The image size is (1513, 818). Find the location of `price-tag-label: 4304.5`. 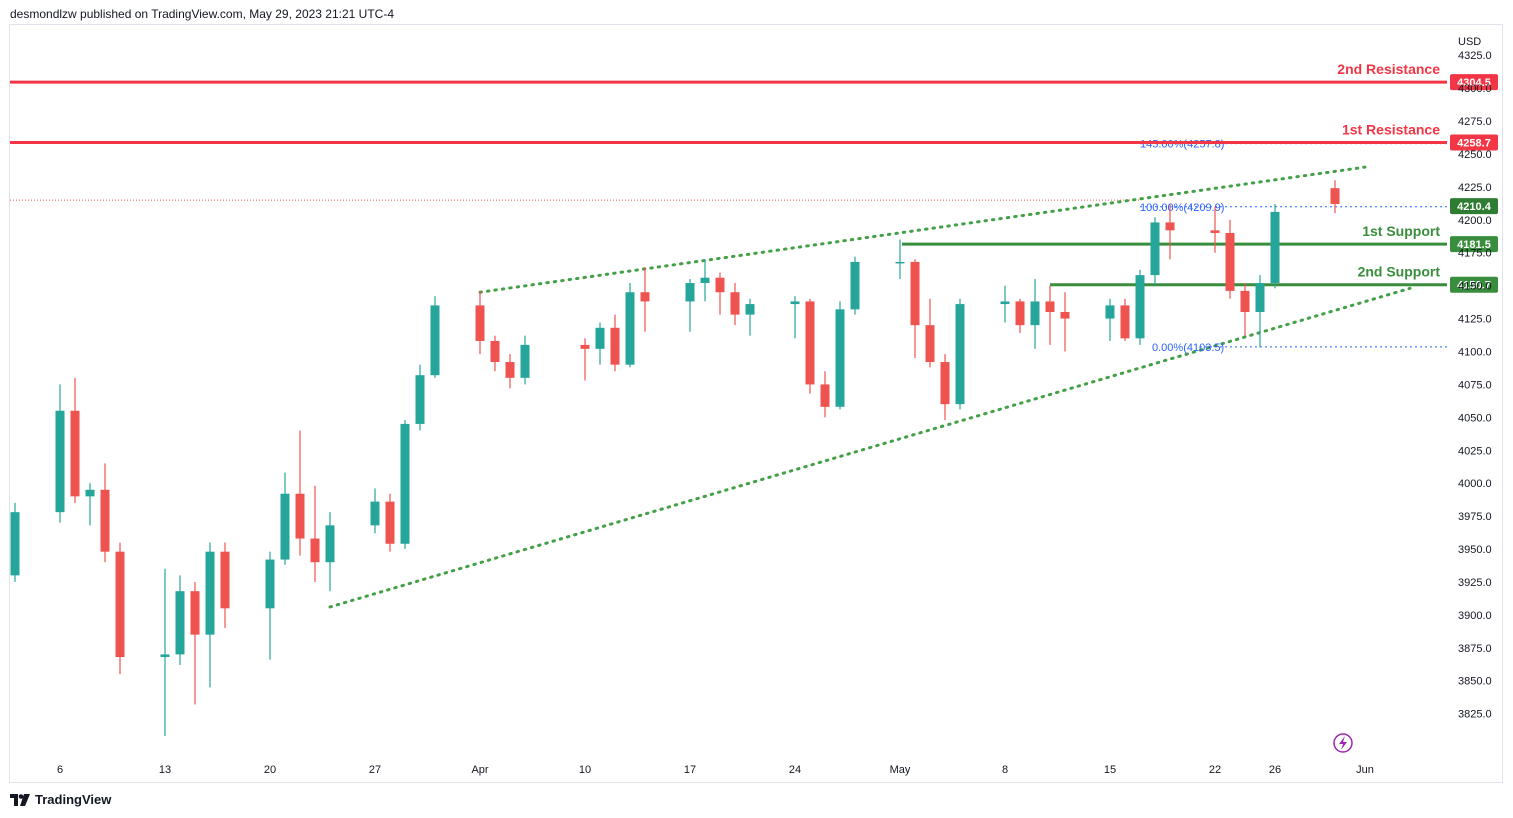

price-tag-label: 4304.5 is located at coordinates (1474, 83).